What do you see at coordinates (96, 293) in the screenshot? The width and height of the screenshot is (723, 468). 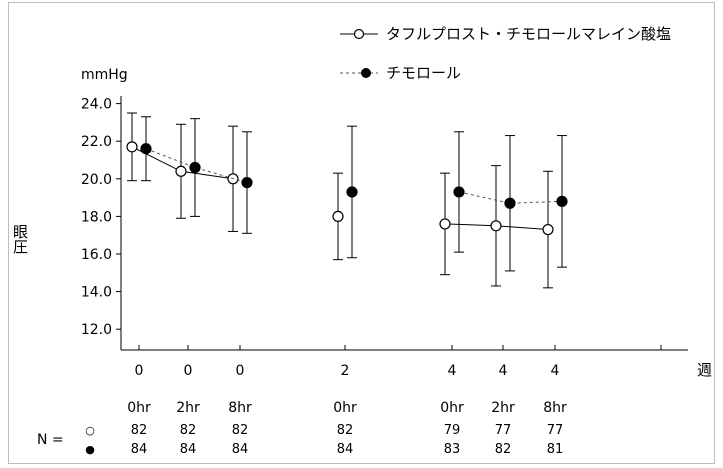 I see `y-tick-label: 14.0` at bounding box center [96, 293].